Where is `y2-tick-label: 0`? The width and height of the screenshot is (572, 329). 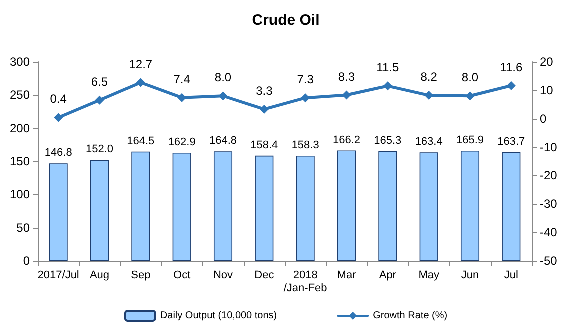
y2-tick-label: 0 is located at coordinates (543, 119).